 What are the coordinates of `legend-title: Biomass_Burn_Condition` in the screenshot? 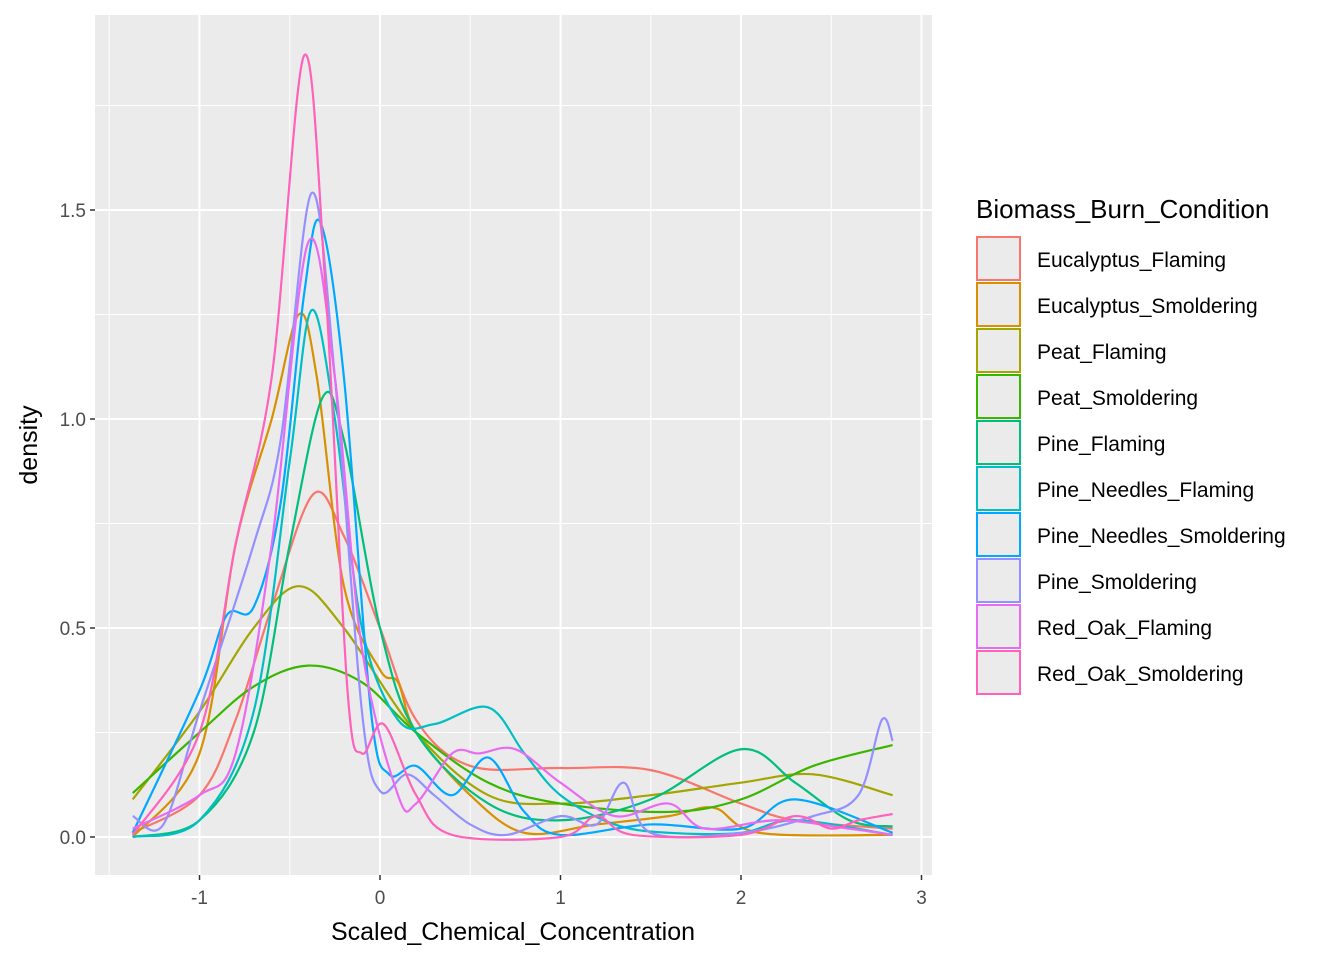 It's located at (1122, 209).